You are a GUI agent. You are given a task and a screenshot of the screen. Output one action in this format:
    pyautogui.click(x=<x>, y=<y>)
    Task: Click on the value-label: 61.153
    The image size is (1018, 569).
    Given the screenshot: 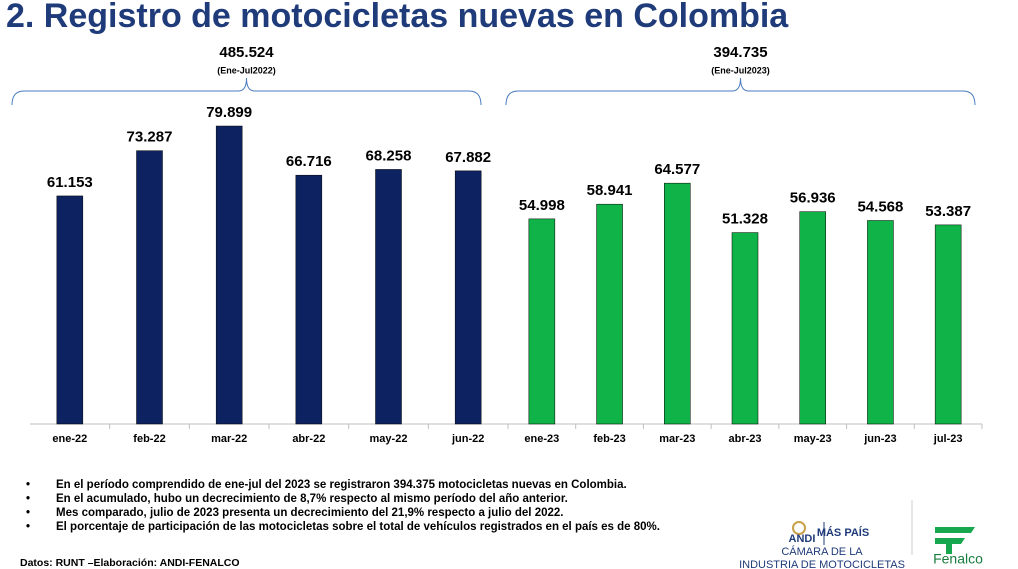 What is the action you would take?
    pyautogui.click(x=70, y=182)
    